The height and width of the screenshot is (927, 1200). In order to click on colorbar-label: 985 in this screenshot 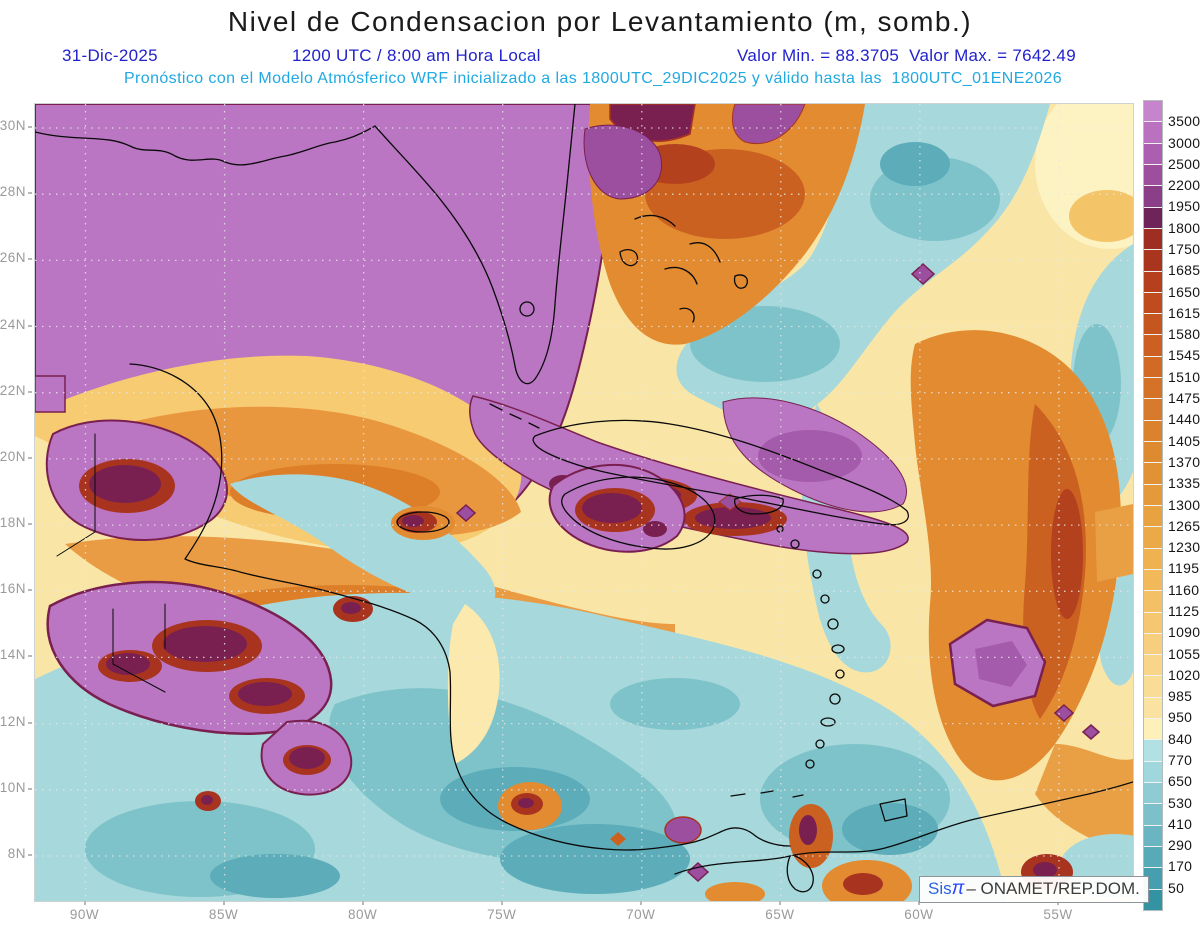, I will do `click(1180, 696)`.